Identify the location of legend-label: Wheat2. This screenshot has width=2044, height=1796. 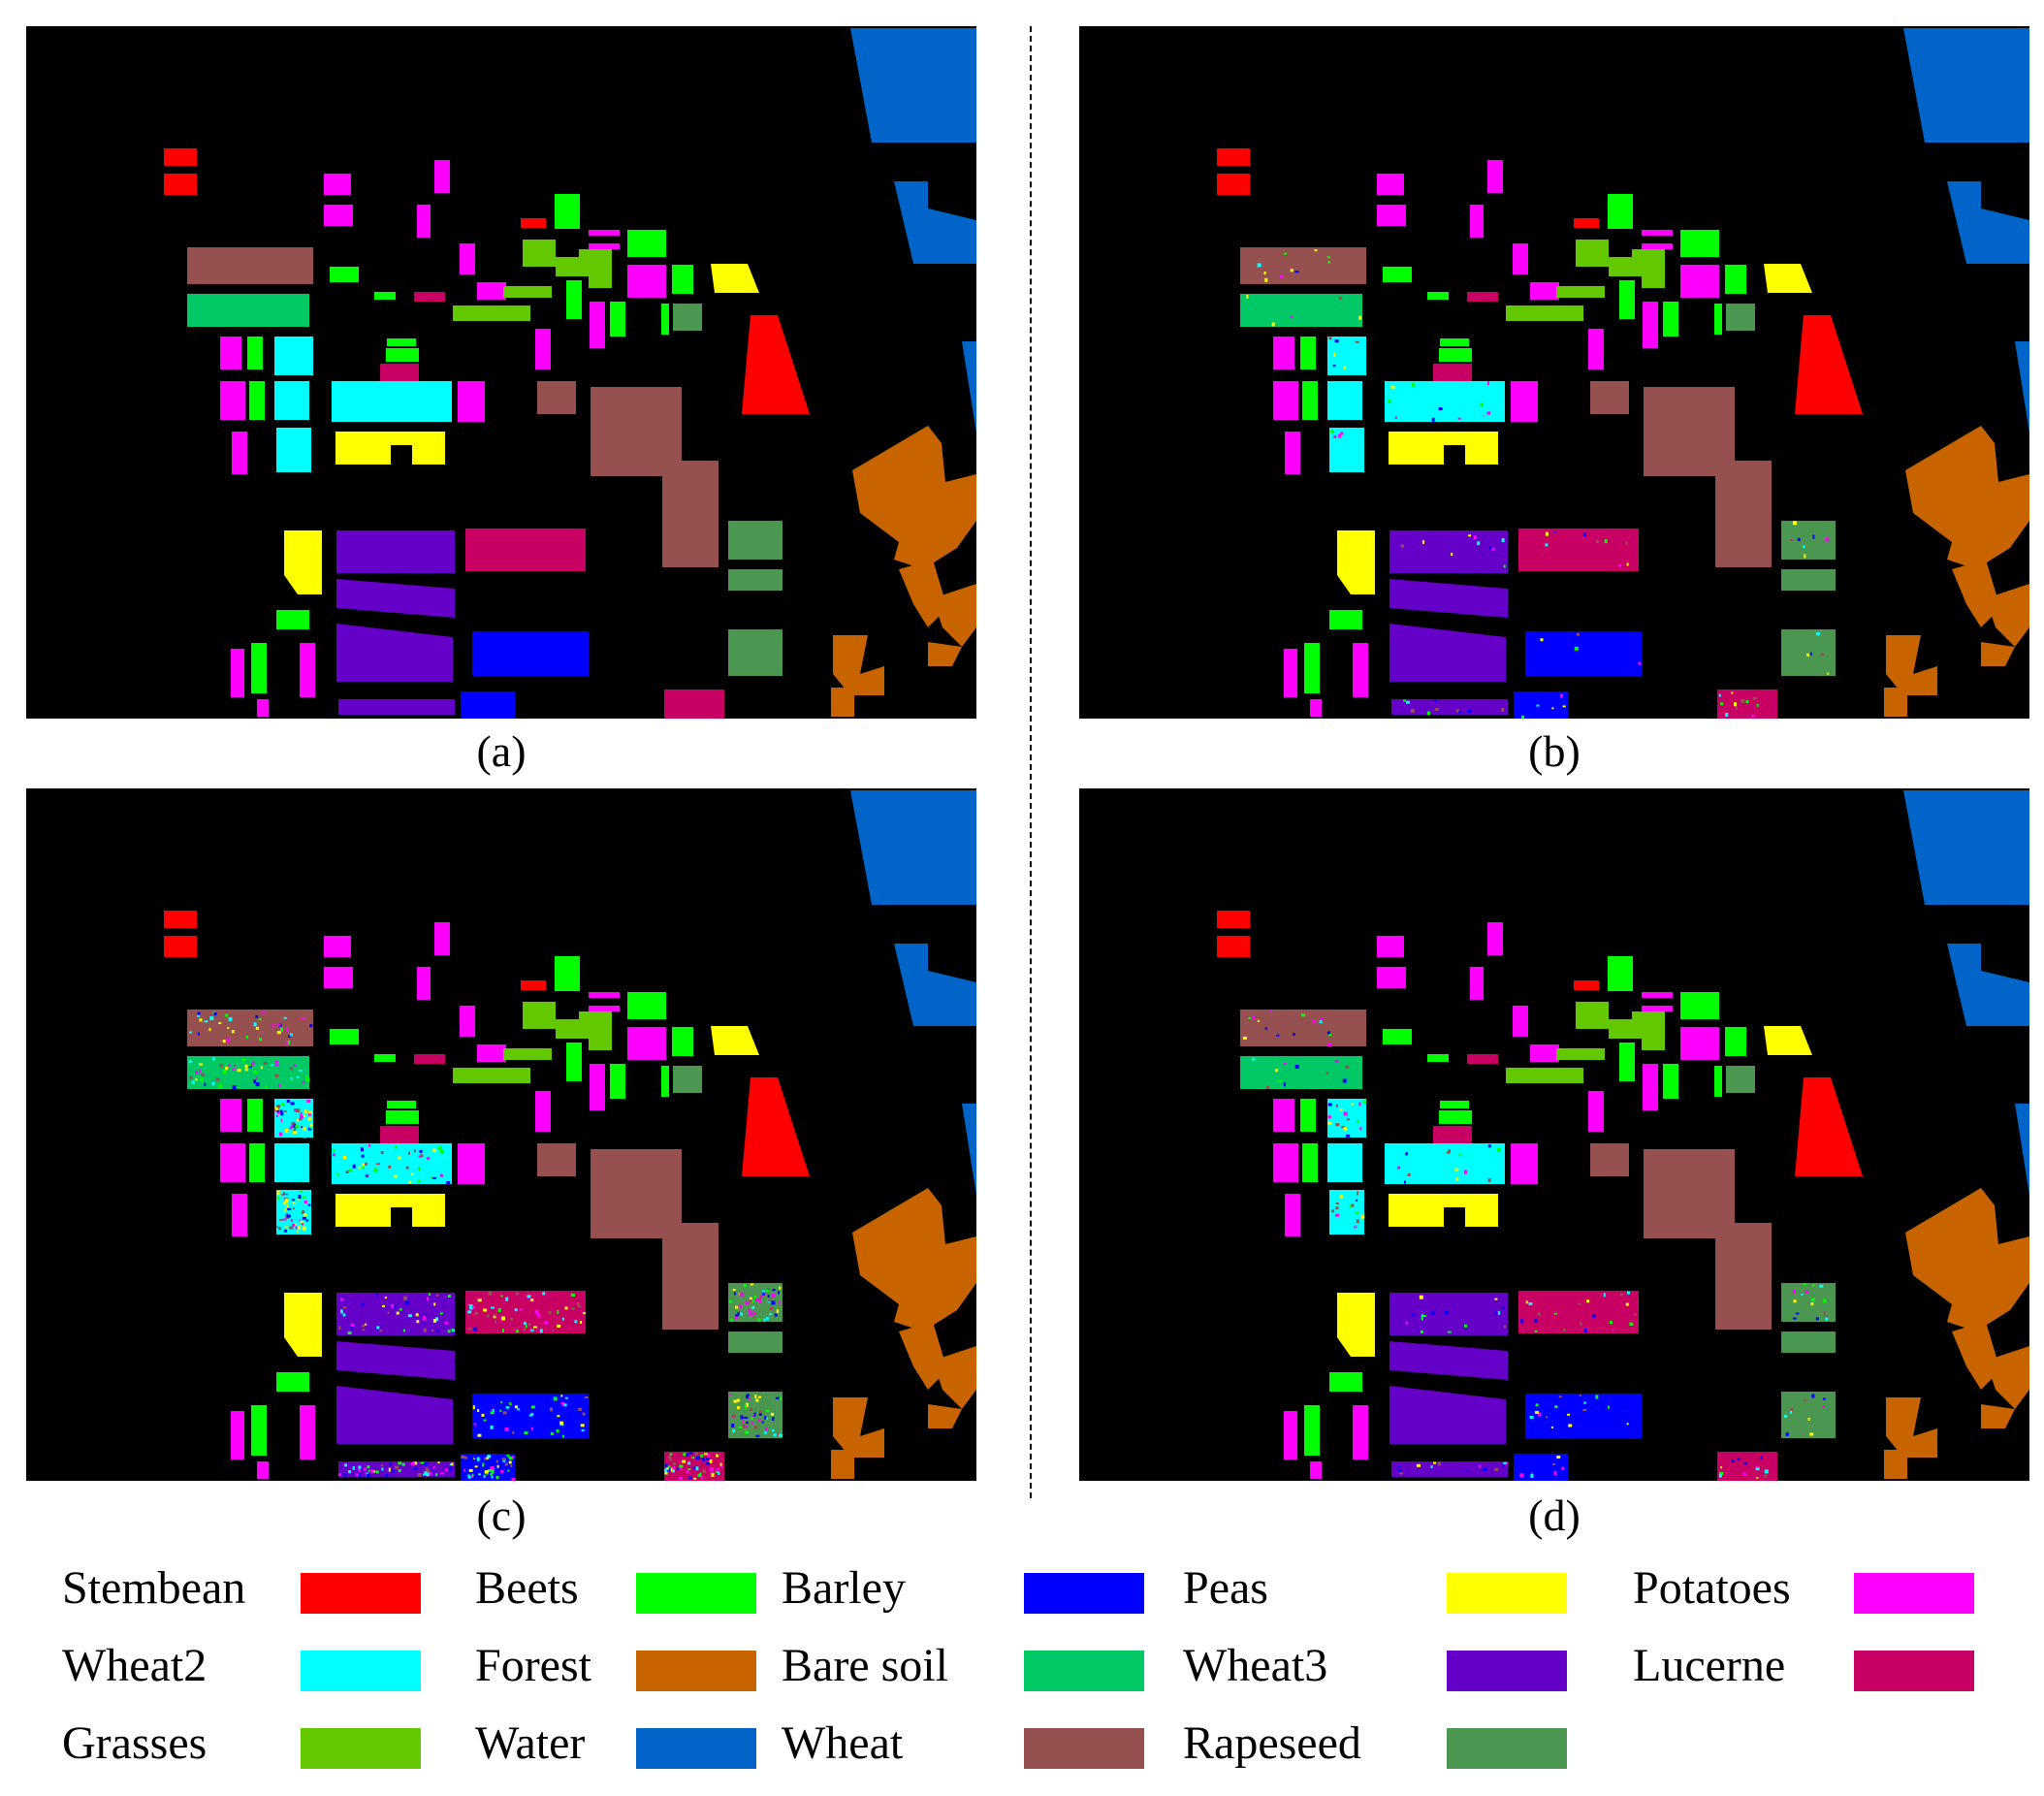
(135, 1665).